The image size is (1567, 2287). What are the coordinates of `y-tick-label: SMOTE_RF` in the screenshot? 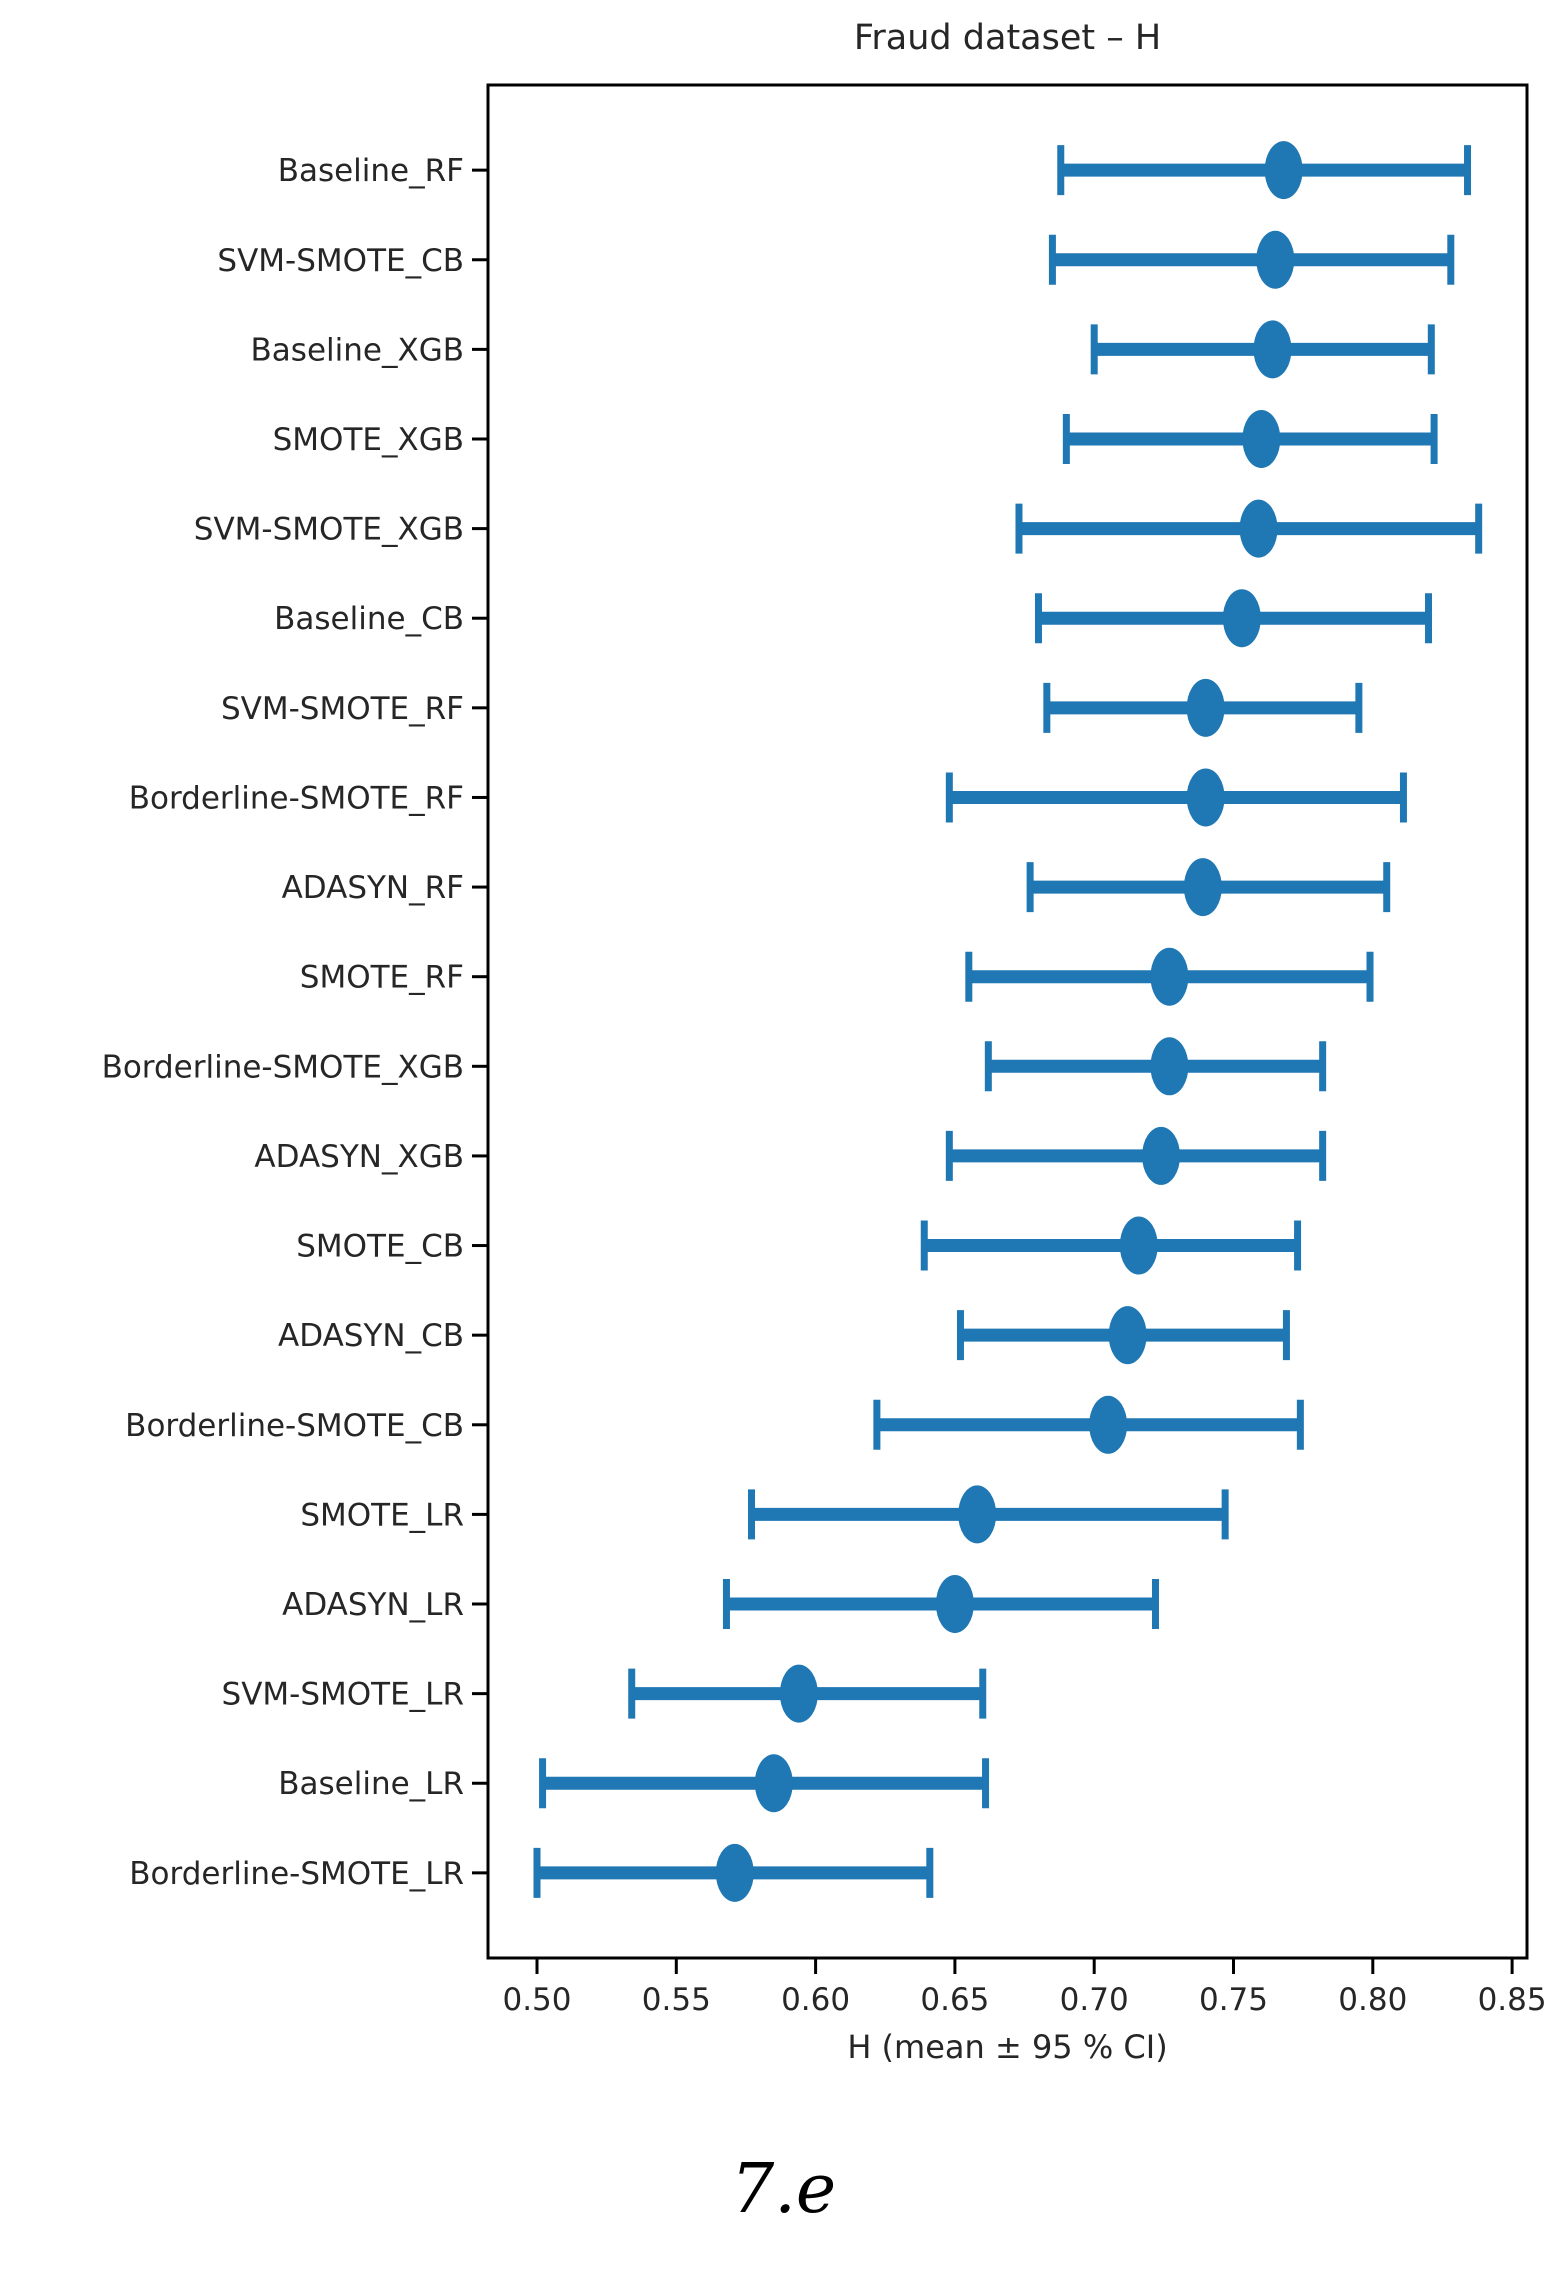 It's located at (382, 978).